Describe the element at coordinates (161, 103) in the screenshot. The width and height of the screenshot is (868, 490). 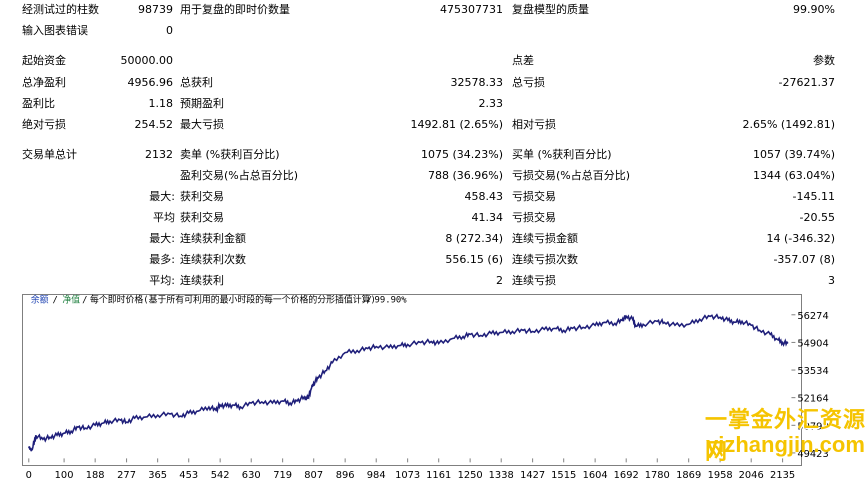
I see `profit-factor-value: 1.18` at that location.